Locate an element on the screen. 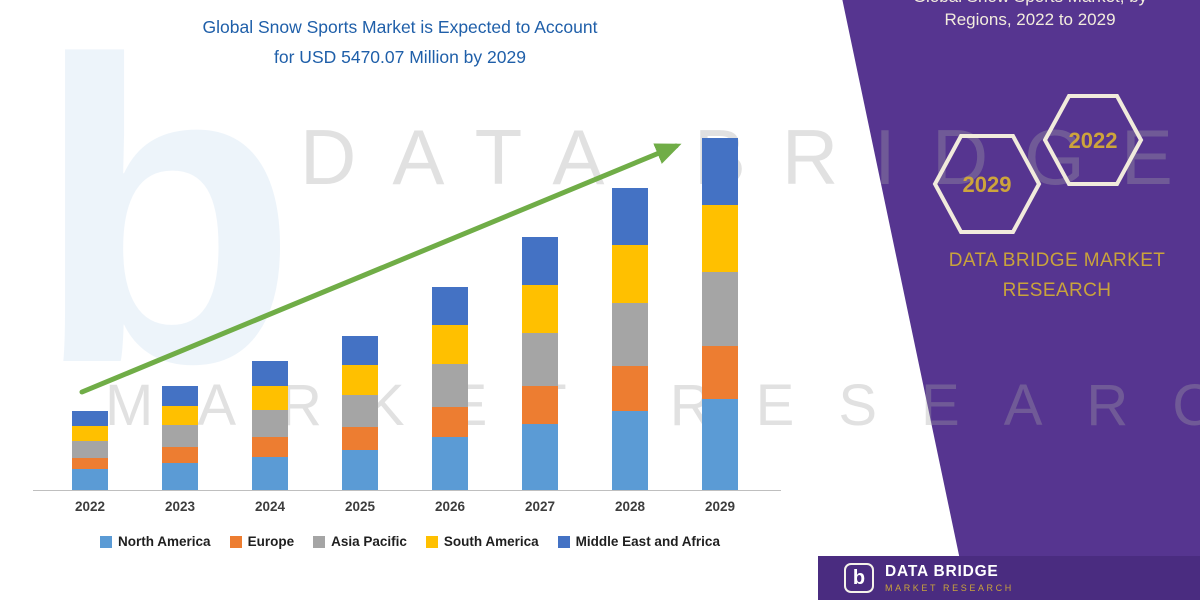 This screenshot has width=1200, height=600. bar-segment-2027-south-america is located at coordinates (540, 309).